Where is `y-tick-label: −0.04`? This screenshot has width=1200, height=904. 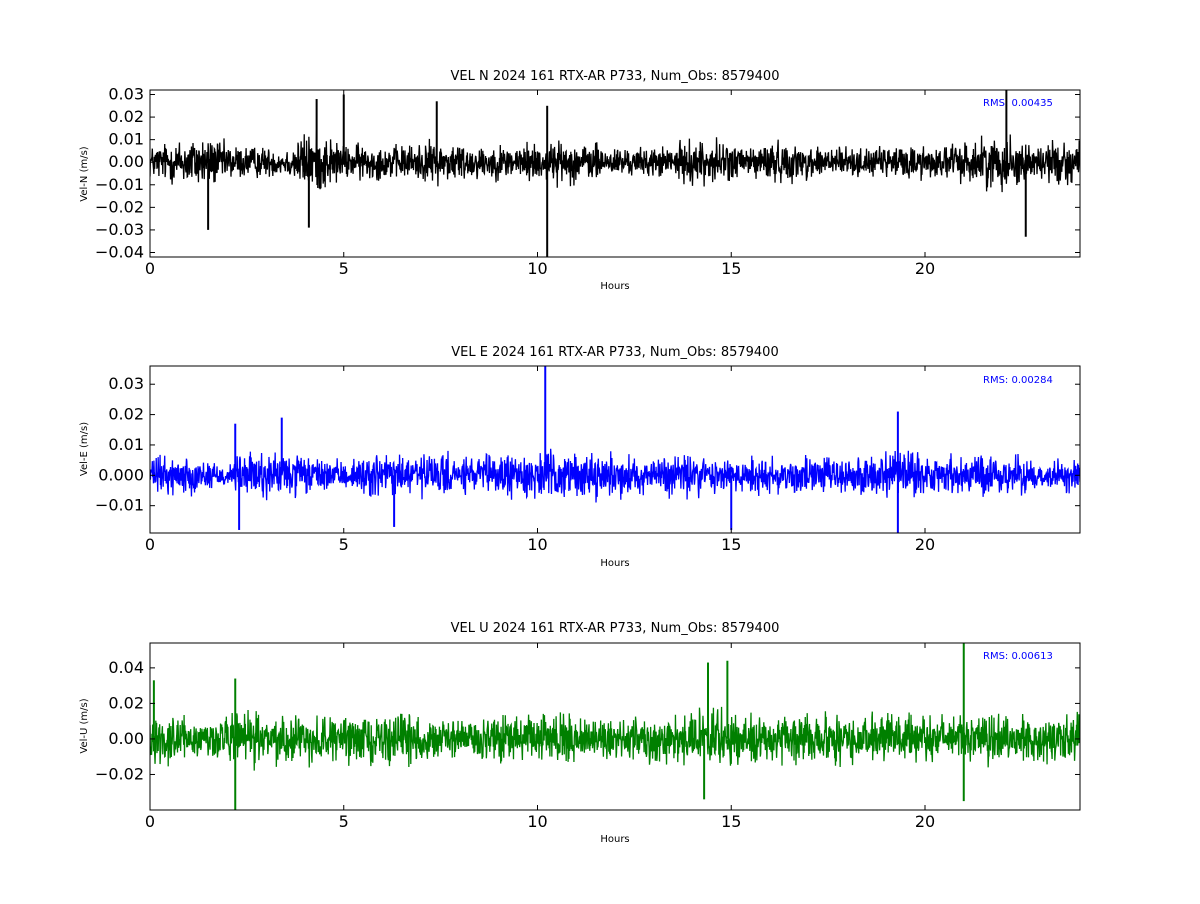 y-tick-label: −0.04 is located at coordinates (119, 251).